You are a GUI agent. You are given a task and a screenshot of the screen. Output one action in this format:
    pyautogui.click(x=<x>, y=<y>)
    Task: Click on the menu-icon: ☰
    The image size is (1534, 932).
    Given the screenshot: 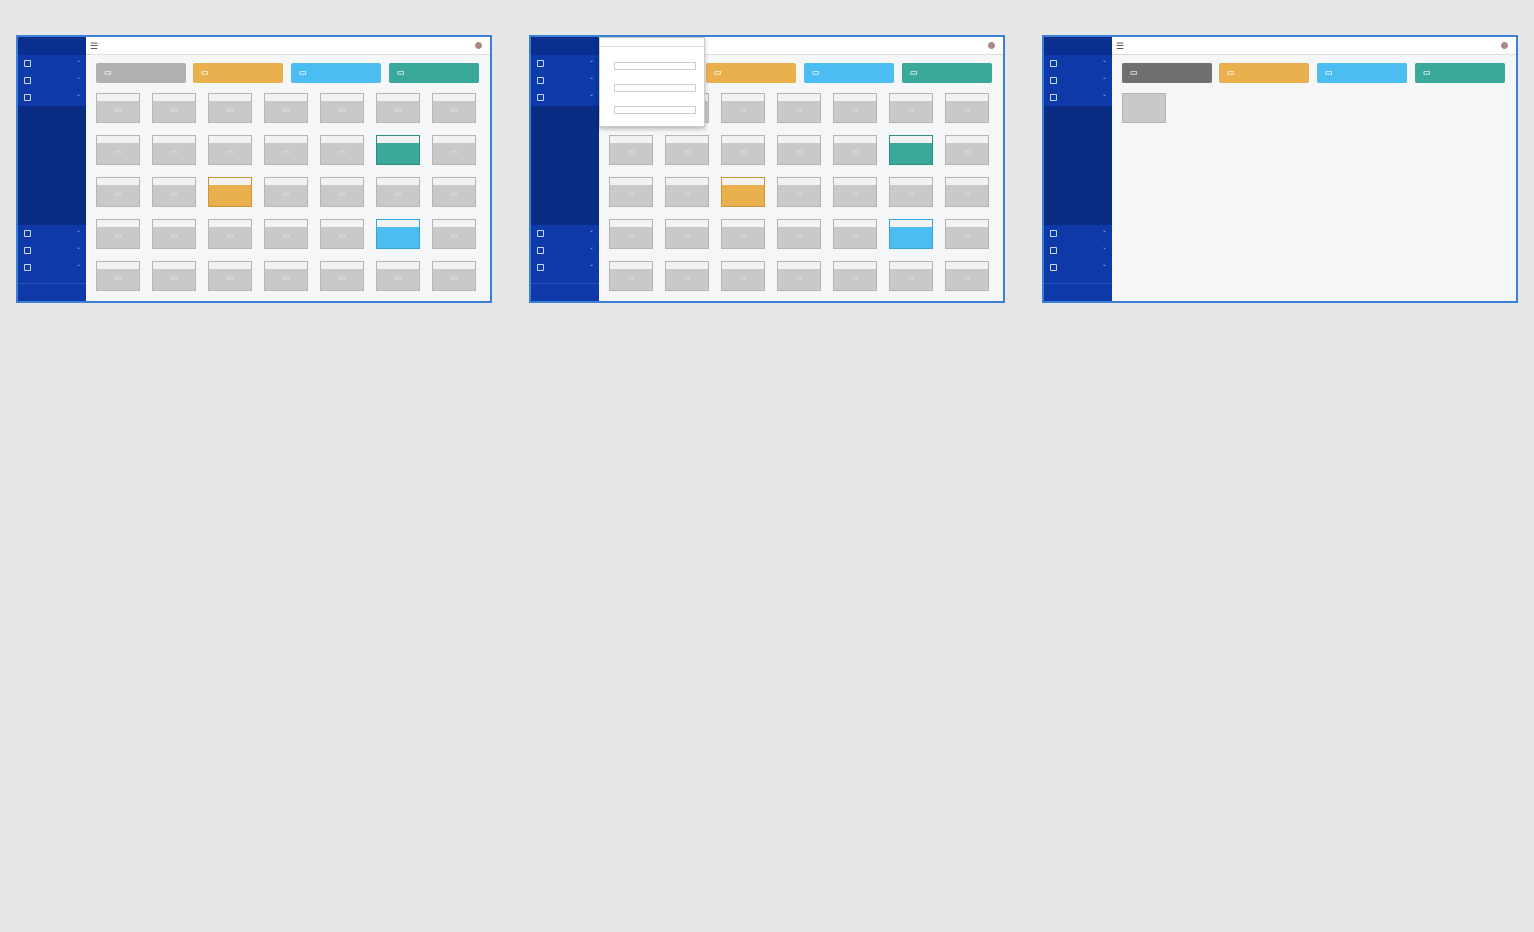 What is the action you would take?
    pyautogui.click(x=1120, y=46)
    